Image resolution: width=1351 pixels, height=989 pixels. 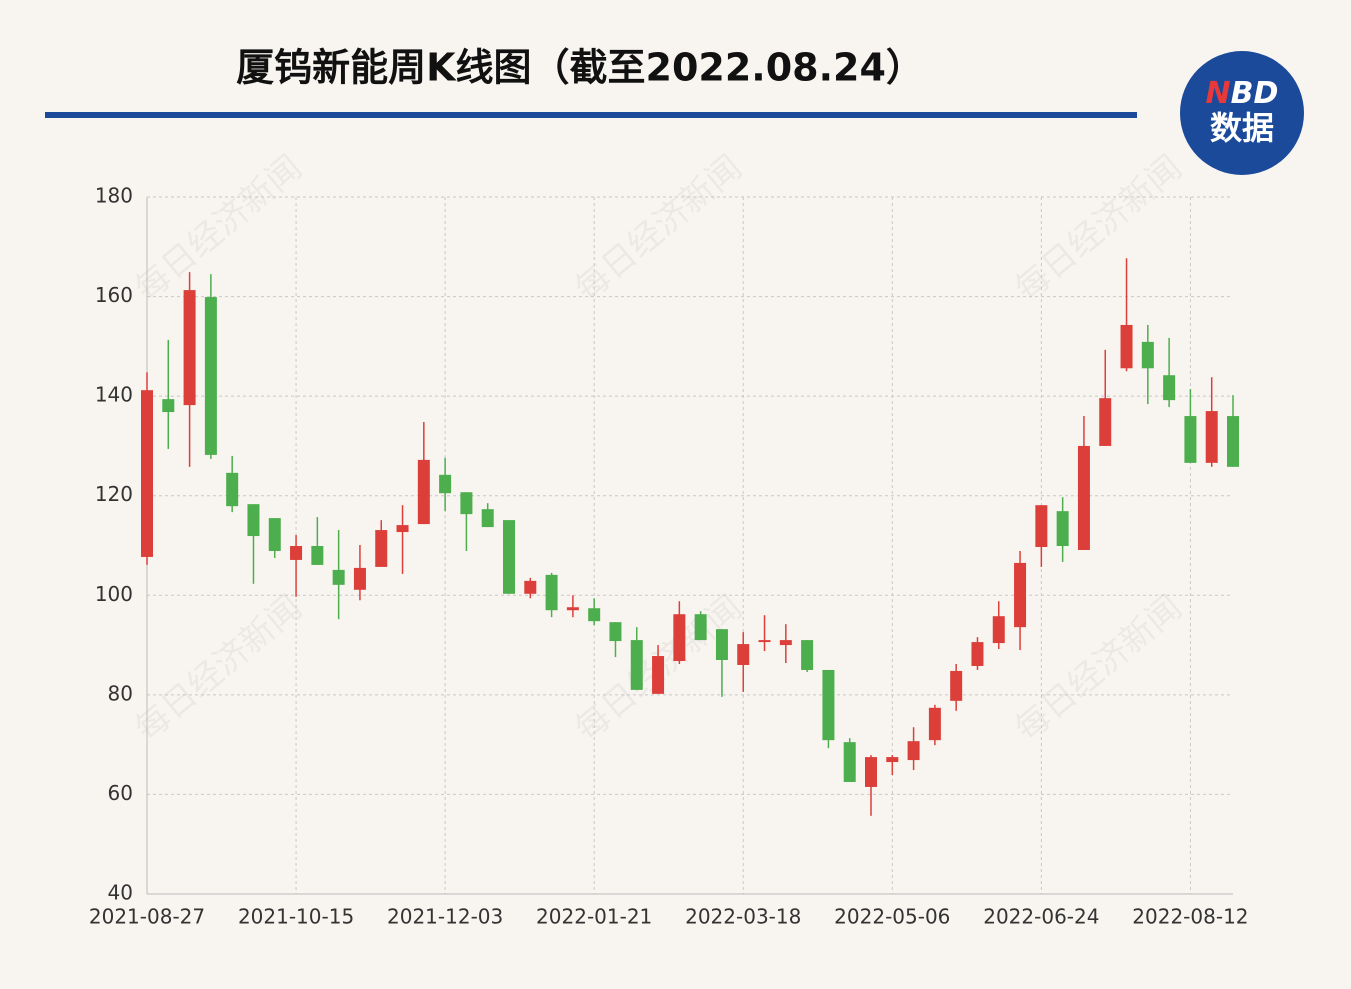 I want to click on x-tick-label: 2022-03-18, so click(x=743, y=917).